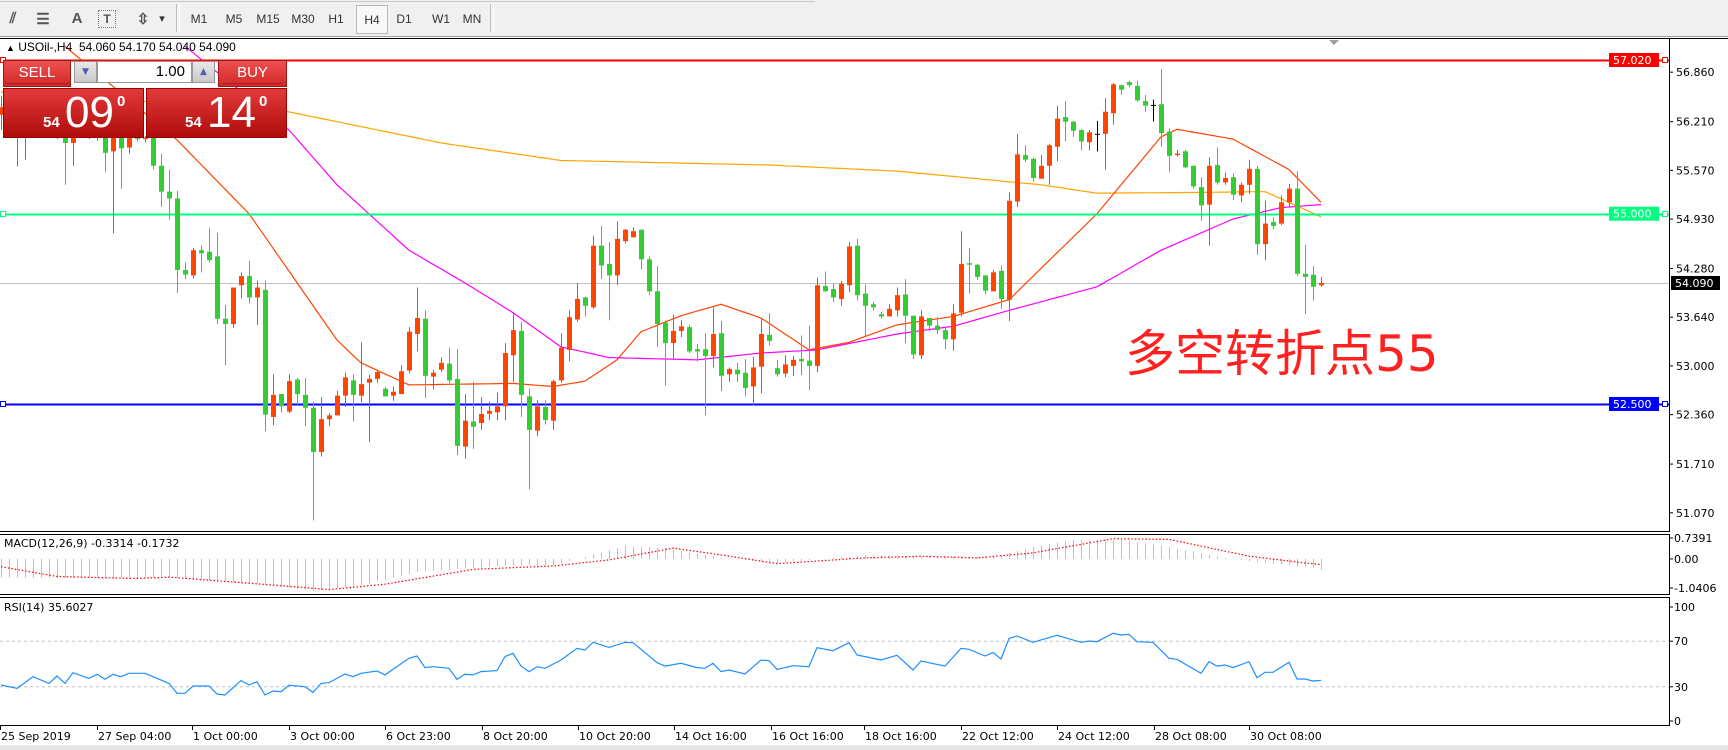  I want to click on price-axis-label: 51.710, so click(1695, 464).